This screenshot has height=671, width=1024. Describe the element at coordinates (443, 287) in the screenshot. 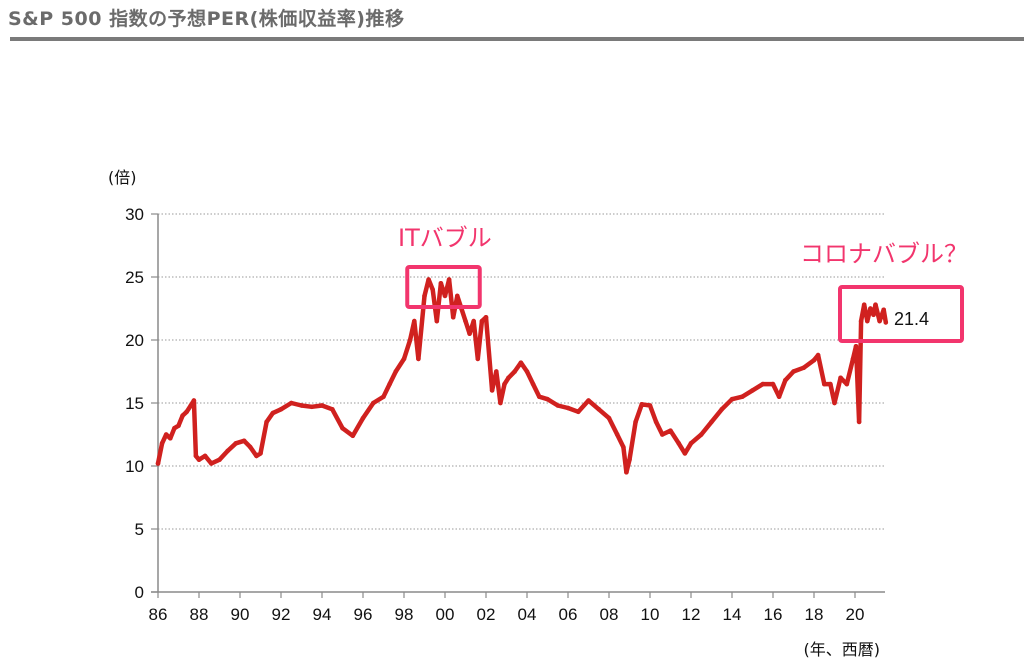

I see `it-bubble-highlight-box` at that location.